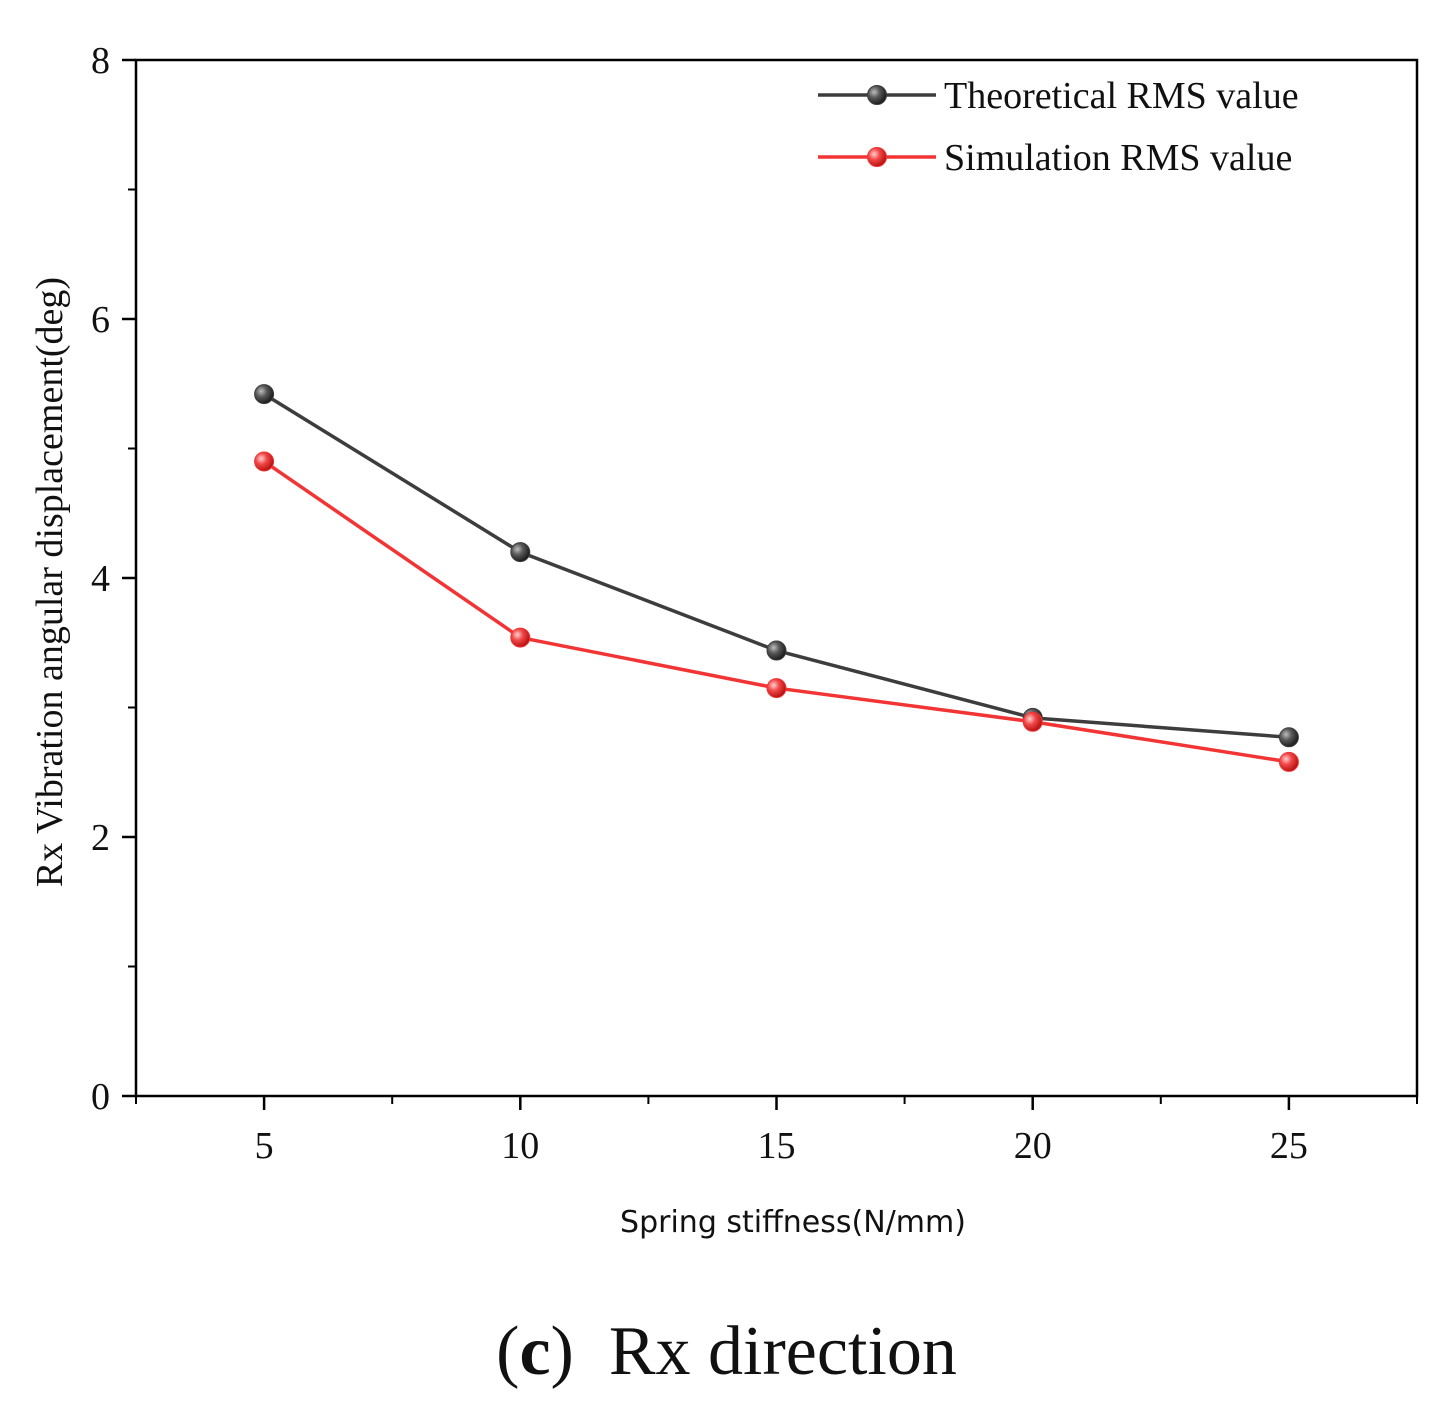  What do you see at coordinates (100, 61) in the screenshot?
I see `y-tick-label: 8` at bounding box center [100, 61].